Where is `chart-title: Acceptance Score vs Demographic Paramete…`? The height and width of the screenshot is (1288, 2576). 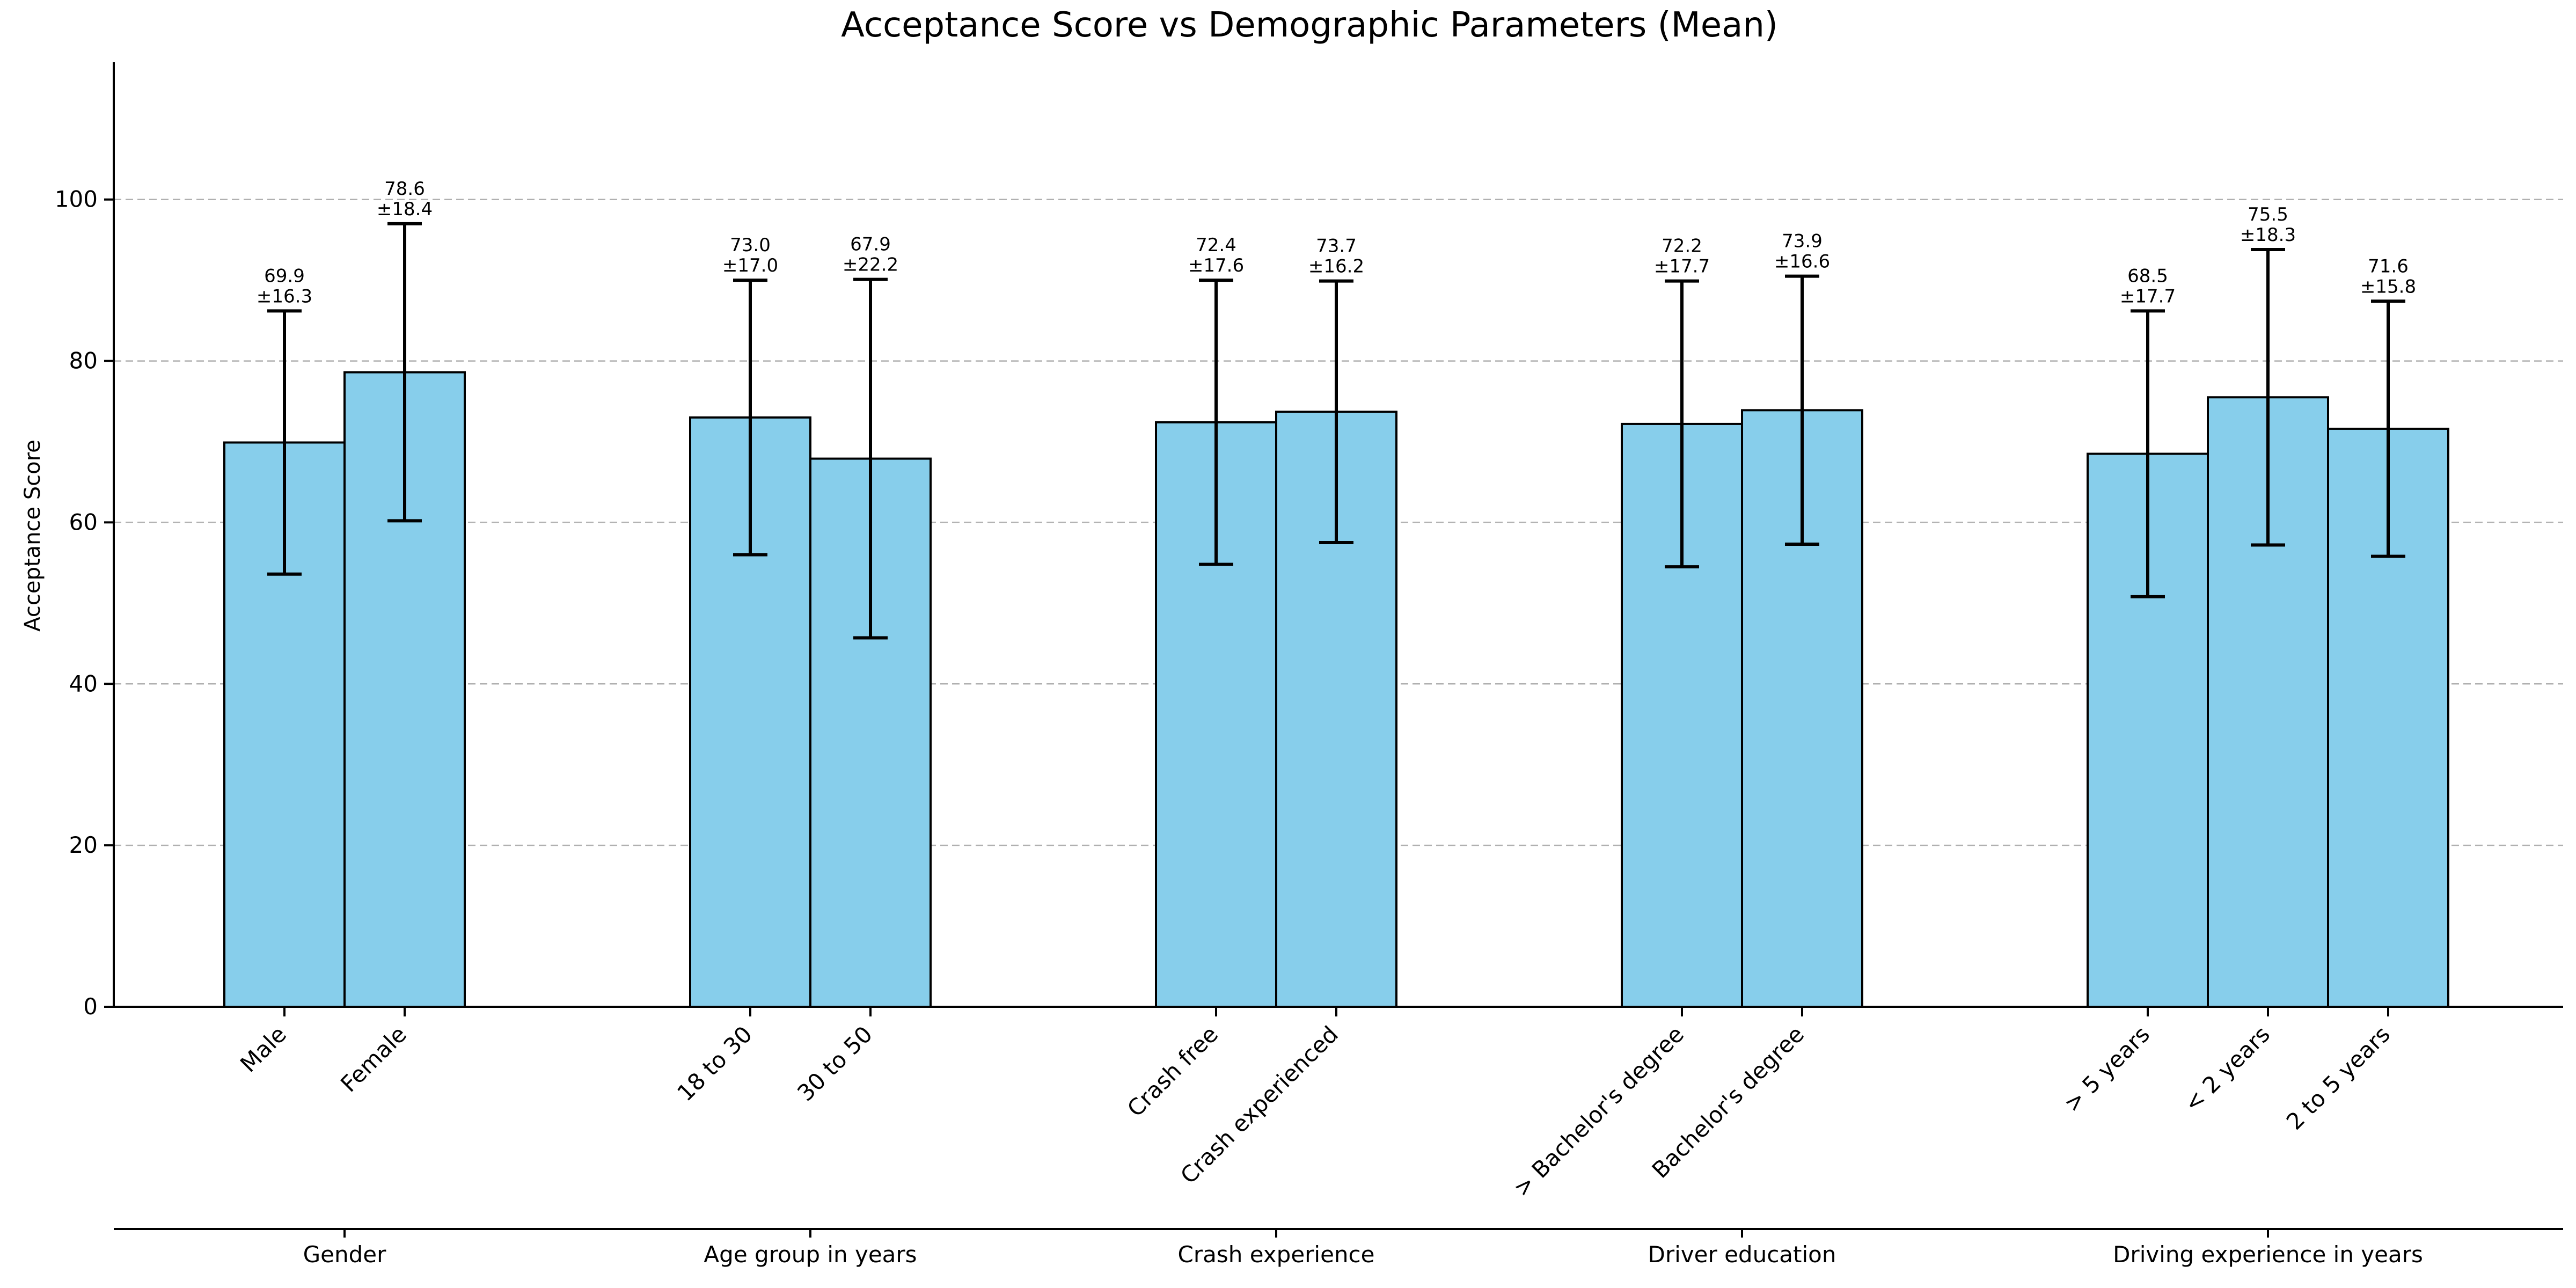 chart-title: Acceptance Score vs Demographic Paramete… is located at coordinates (1309, 25).